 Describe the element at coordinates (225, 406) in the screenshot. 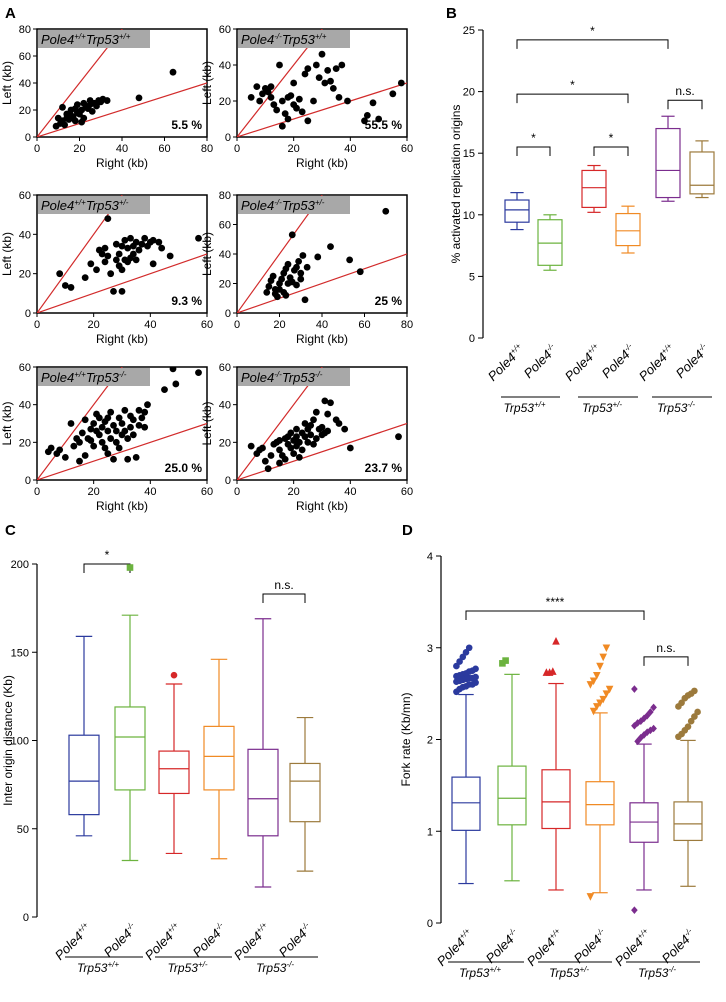

I see `y-tick-label: 40` at that location.